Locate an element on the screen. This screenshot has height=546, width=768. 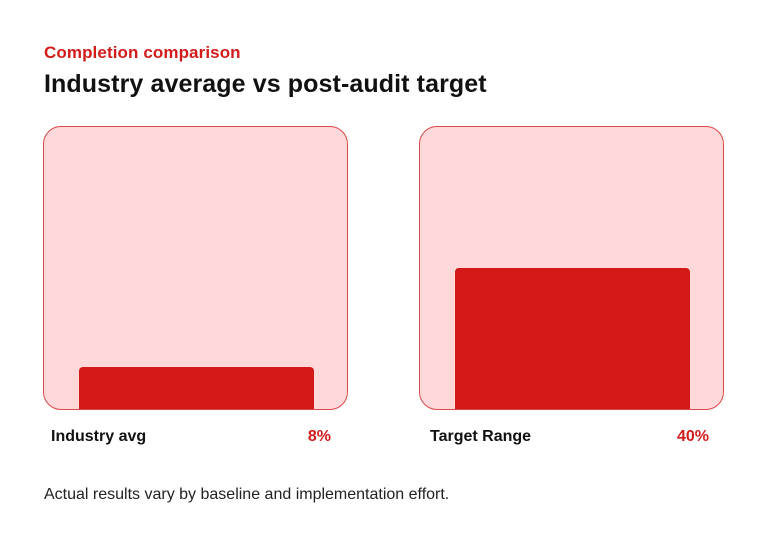
category-label-target-range: Target Range is located at coordinates (481, 436).